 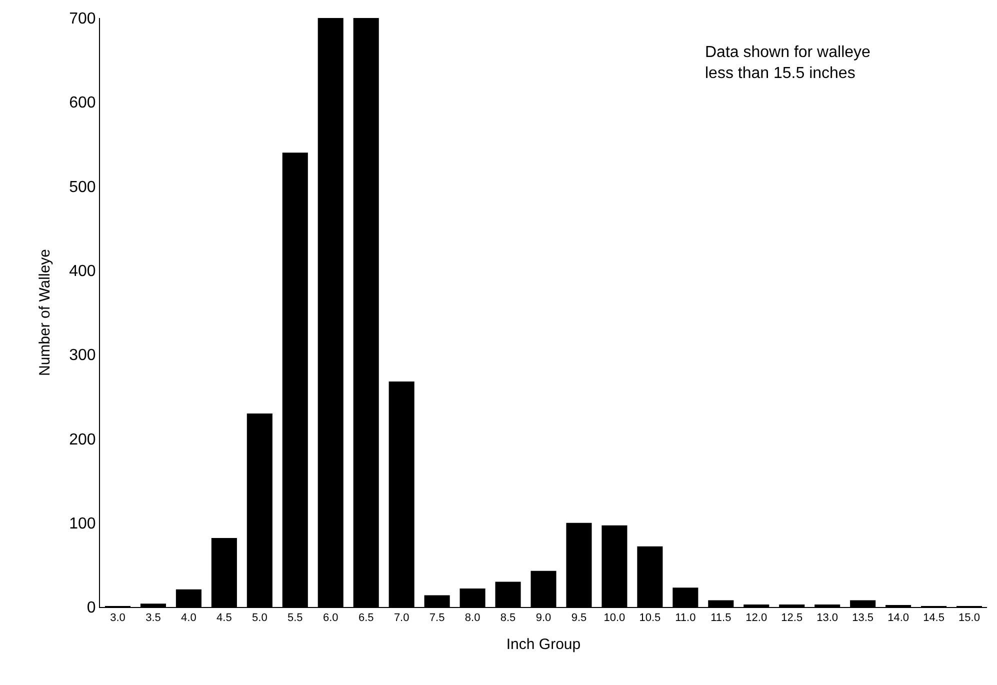 I want to click on y-axis-title: Number of Walleye, so click(x=45, y=312).